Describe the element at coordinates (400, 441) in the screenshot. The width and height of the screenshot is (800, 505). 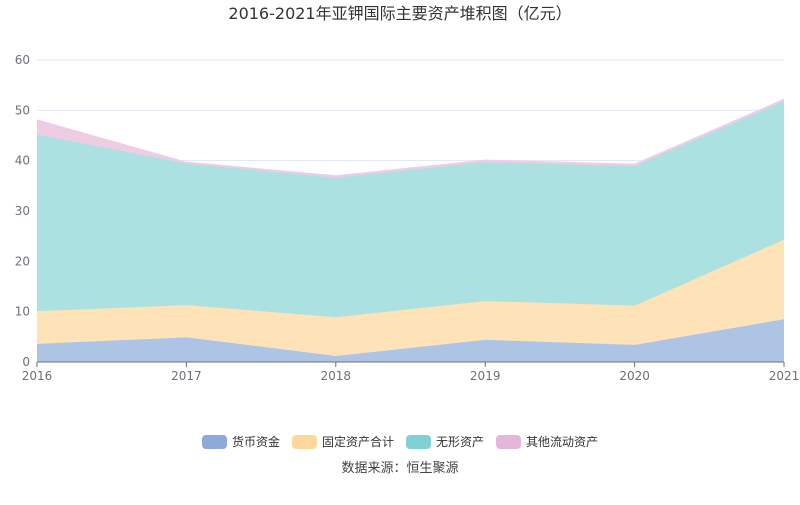
I see `legend: 货币资金 固定资产合计 无形资产 其他流动资产` at that location.